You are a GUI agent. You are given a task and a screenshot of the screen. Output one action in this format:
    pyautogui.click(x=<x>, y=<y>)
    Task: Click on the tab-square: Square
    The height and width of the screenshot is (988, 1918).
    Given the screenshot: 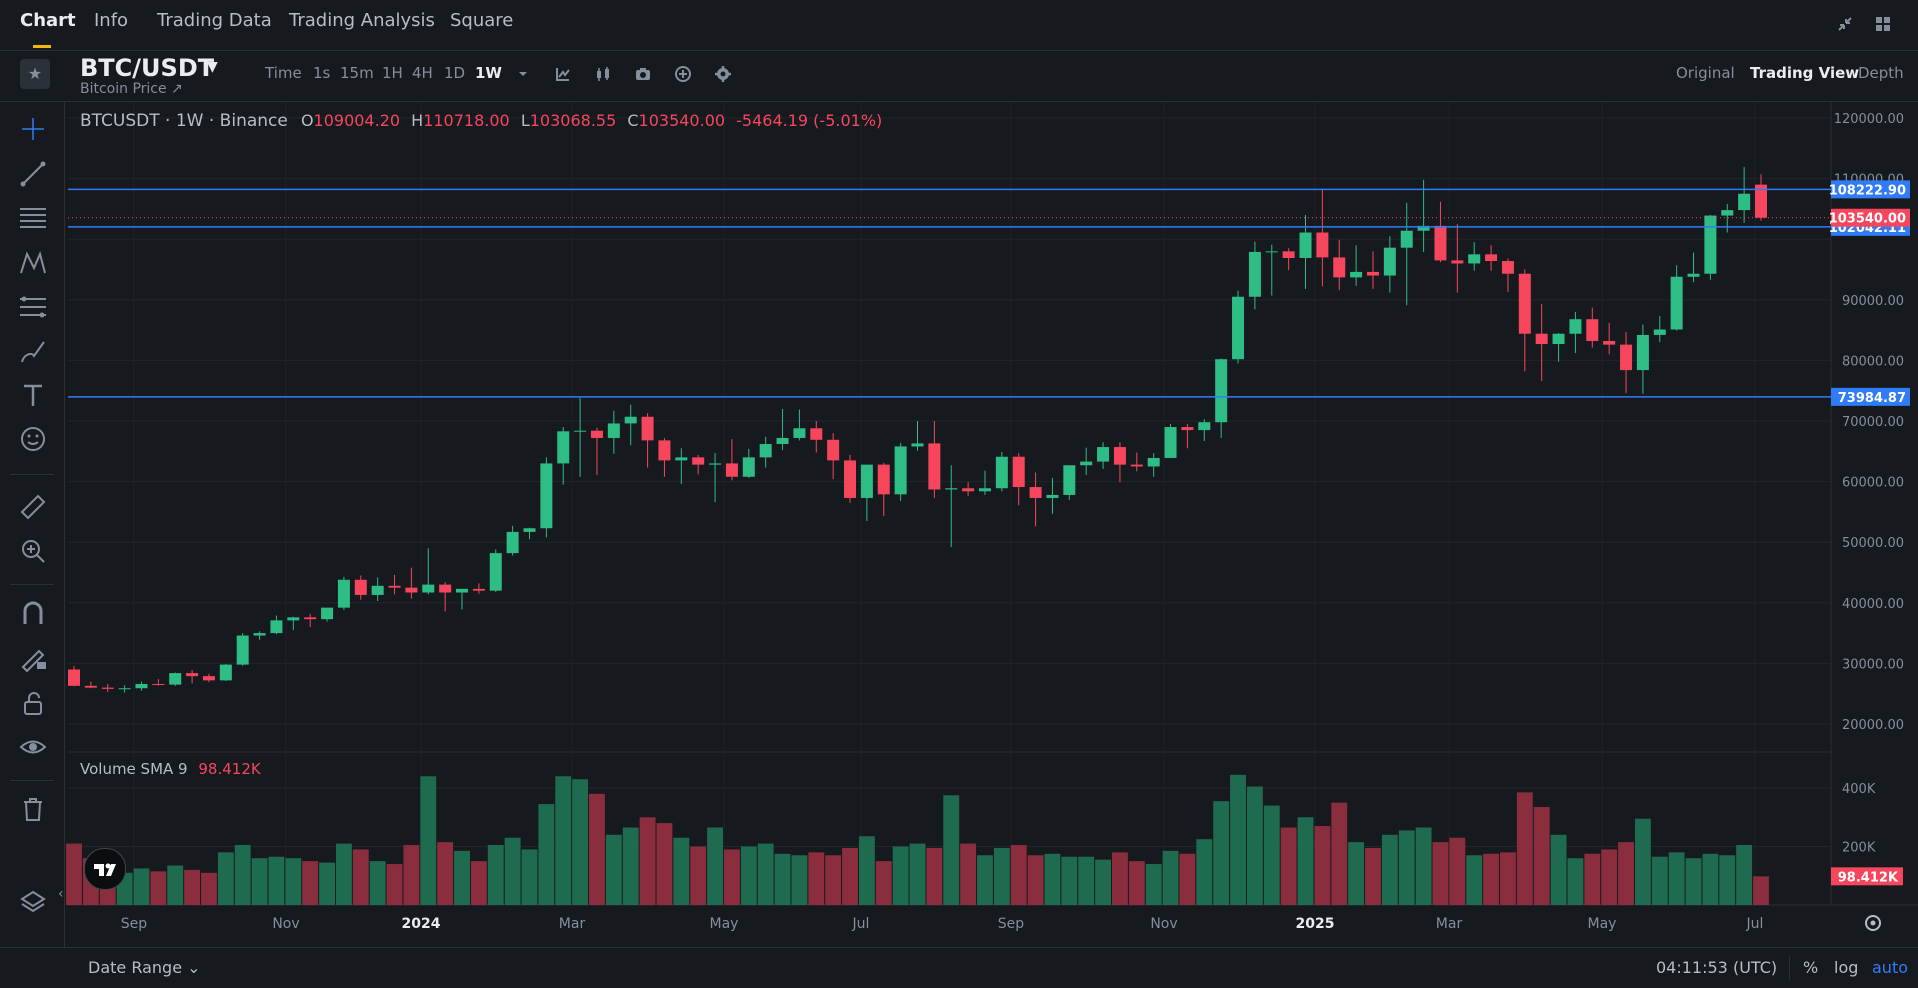 What is the action you would take?
    pyautogui.click(x=482, y=20)
    